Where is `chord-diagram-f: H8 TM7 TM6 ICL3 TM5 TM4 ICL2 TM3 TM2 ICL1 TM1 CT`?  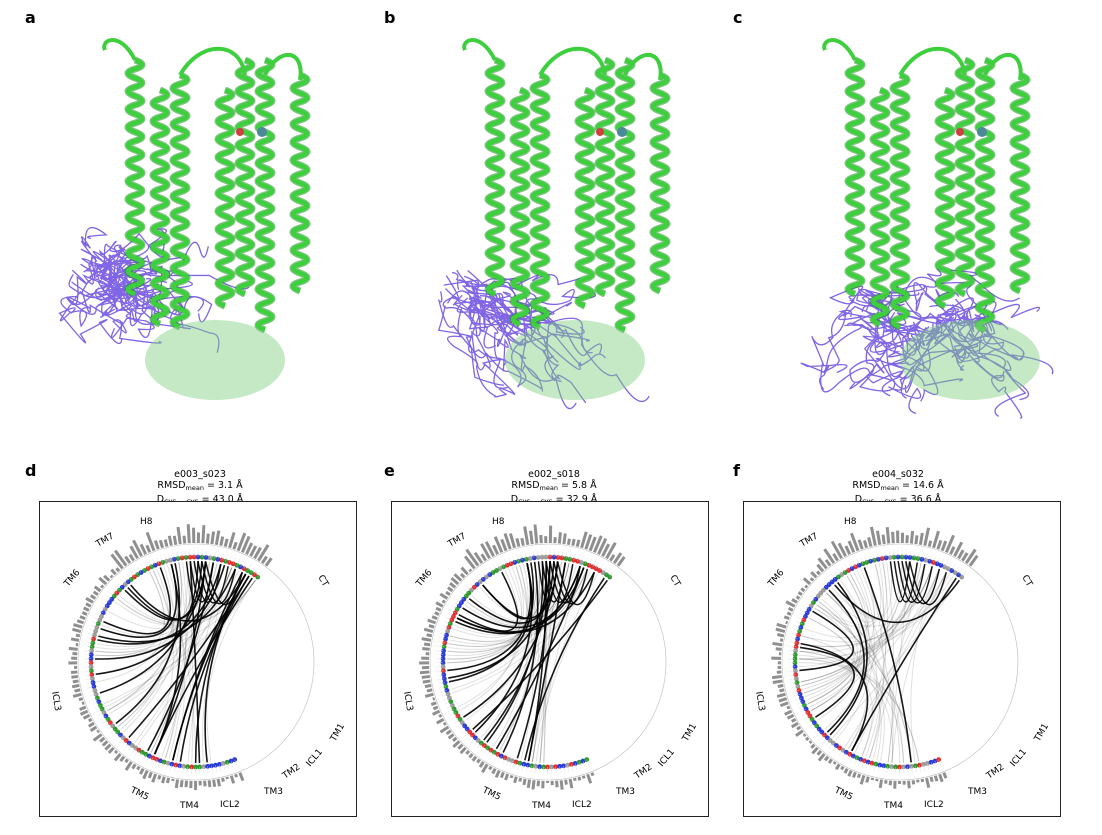
chord-diagram-f: H8 TM7 TM6 ICL3 TM5 TM4 ICL2 TM3 TM2 ICL1 TM1 CT is located at coordinates (902, 659).